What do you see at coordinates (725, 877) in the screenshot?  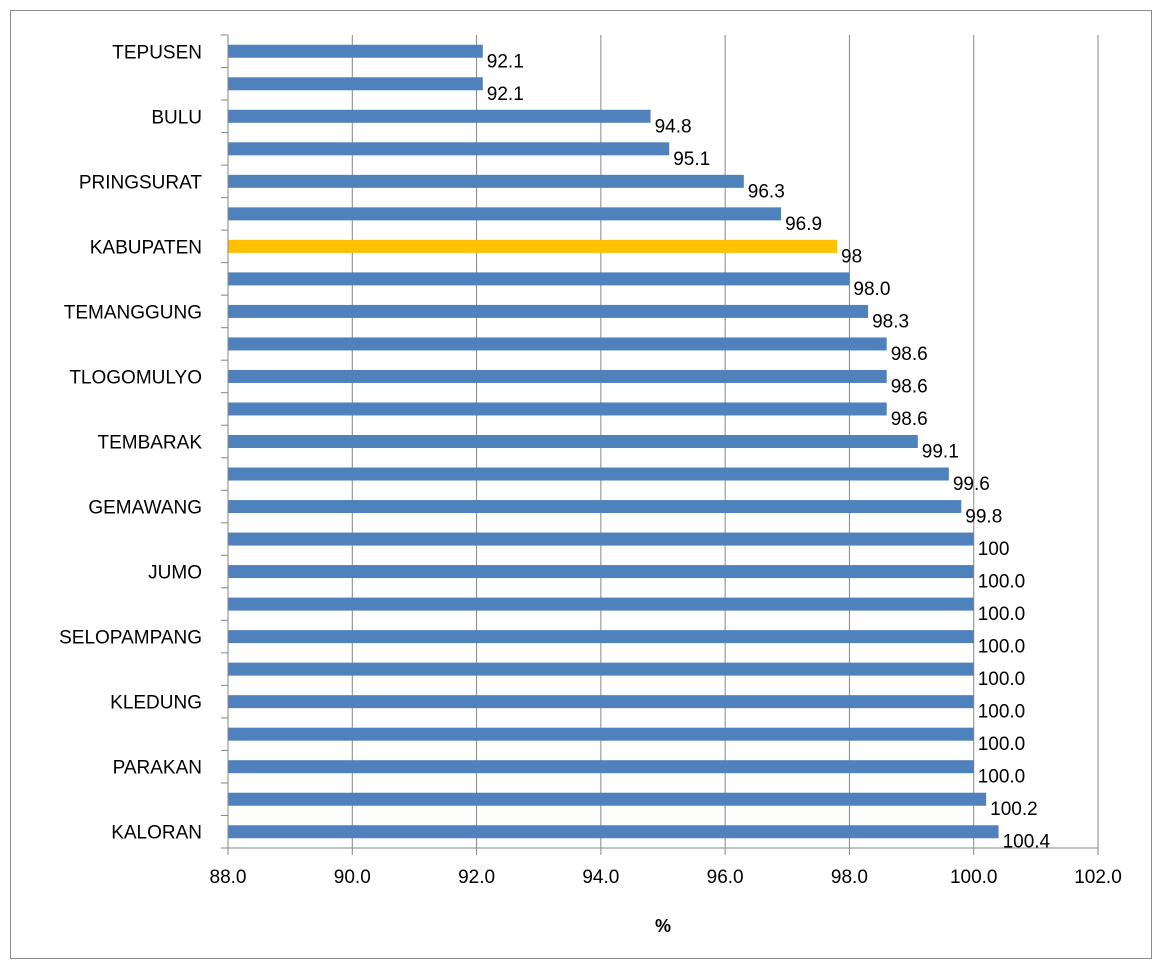 I see `x-tick-label: 96.0` at bounding box center [725, 877].